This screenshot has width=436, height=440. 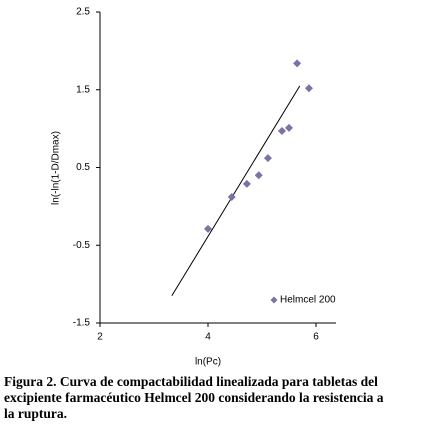 I want to click on legend-label: Helmcel 200, so click(x=308, y=300).